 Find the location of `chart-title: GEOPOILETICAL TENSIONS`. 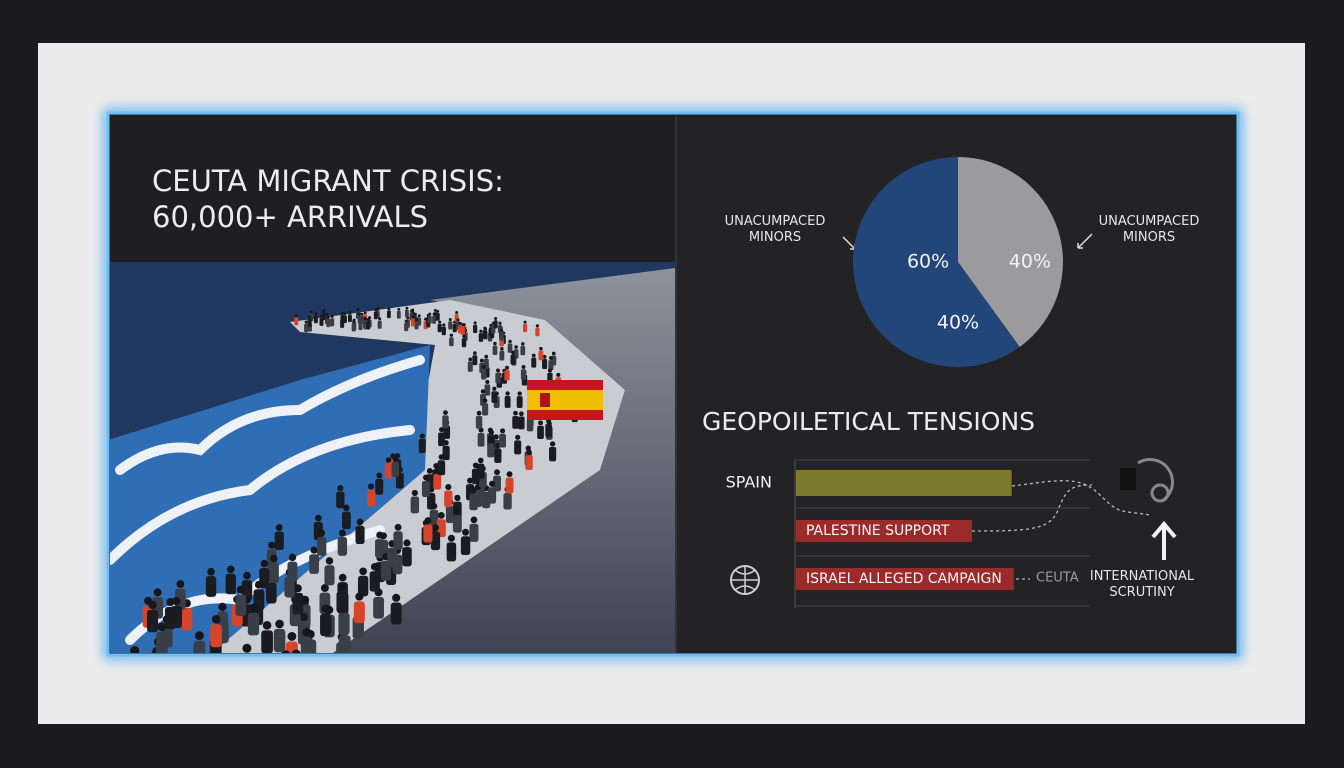

chart-title: GEOPOILETICAL TENSIONS is located at coordinates (868, 421).